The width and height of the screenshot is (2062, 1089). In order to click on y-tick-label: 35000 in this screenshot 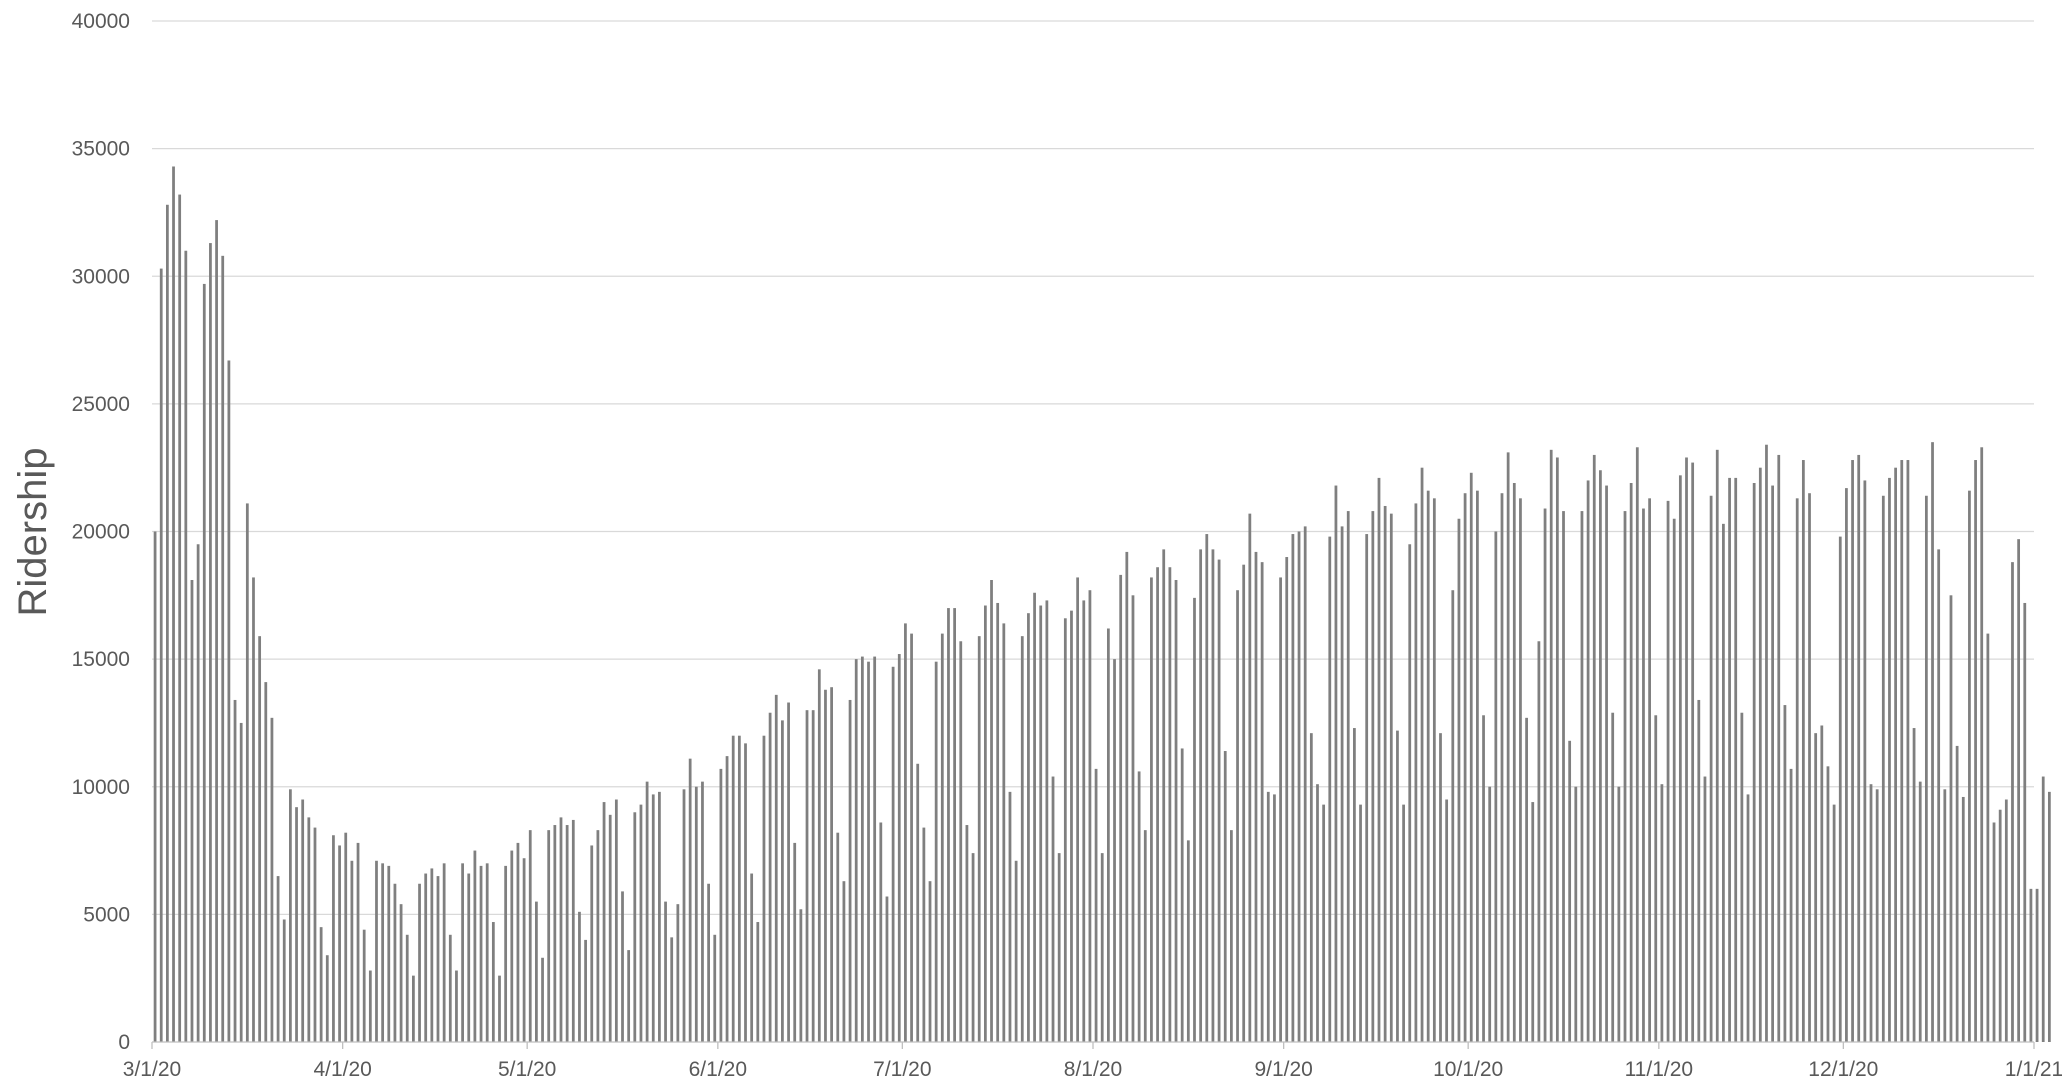, I will do `click(101, 149)`.